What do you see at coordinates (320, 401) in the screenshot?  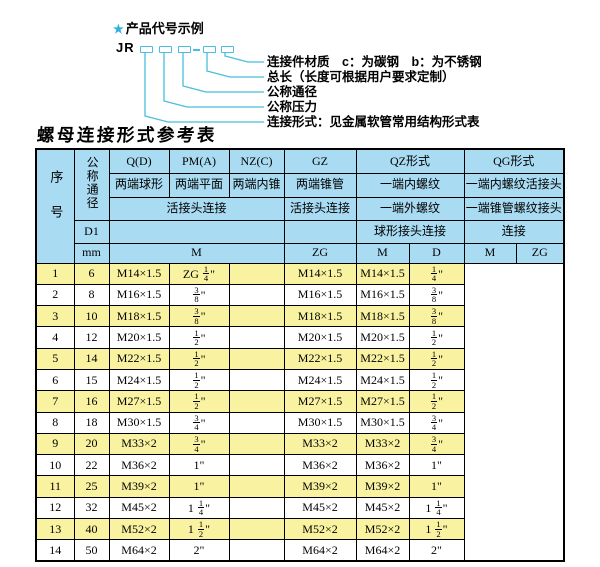 I see `cell-qz-d: M27×1.5` at bounding box center [320, 401].